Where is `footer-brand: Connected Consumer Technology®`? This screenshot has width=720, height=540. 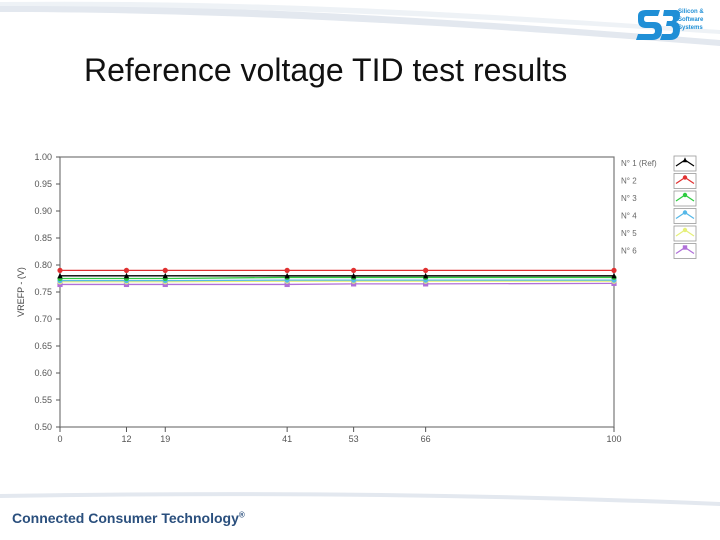
footer-brand: Connected Consumer Technology® is located at coordinates (128, 518).